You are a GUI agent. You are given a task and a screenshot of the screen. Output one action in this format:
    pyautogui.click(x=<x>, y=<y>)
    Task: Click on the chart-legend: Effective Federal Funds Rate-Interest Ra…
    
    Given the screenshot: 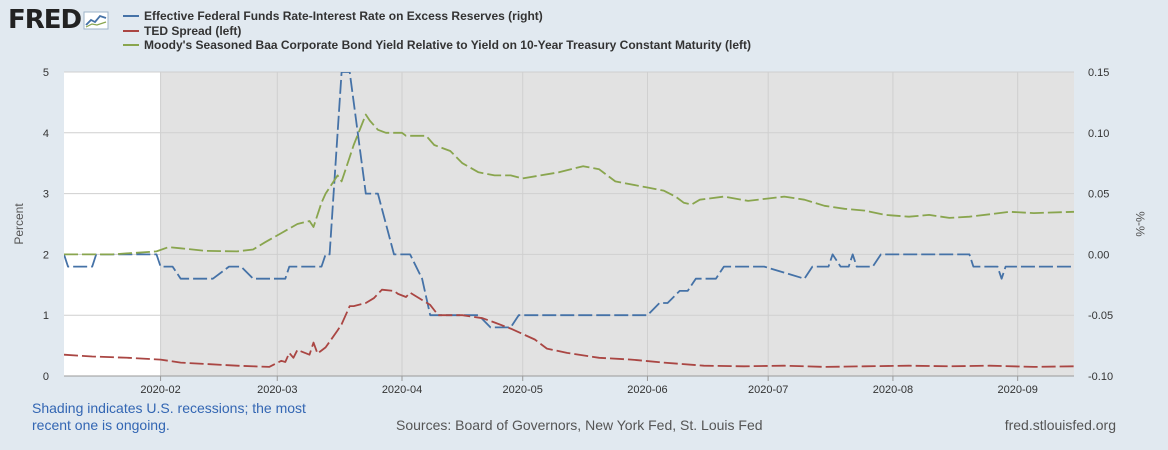 What is the action you would take?
    pyautogui.click(x=437, y=31)
    